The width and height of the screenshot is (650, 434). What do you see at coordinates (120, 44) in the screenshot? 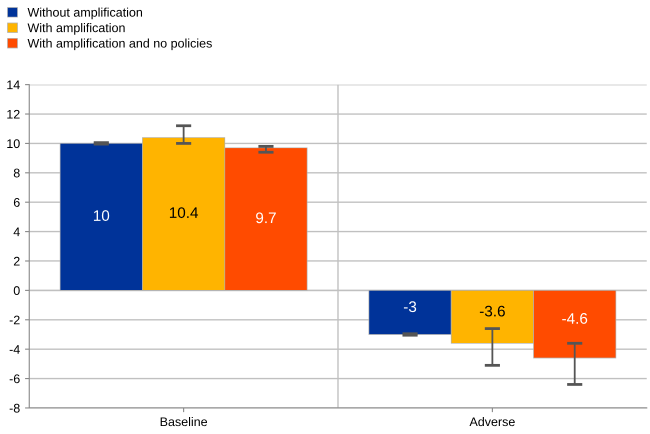
I see `legend-label: With amplification and no policies` at bounding box center [120, 44].